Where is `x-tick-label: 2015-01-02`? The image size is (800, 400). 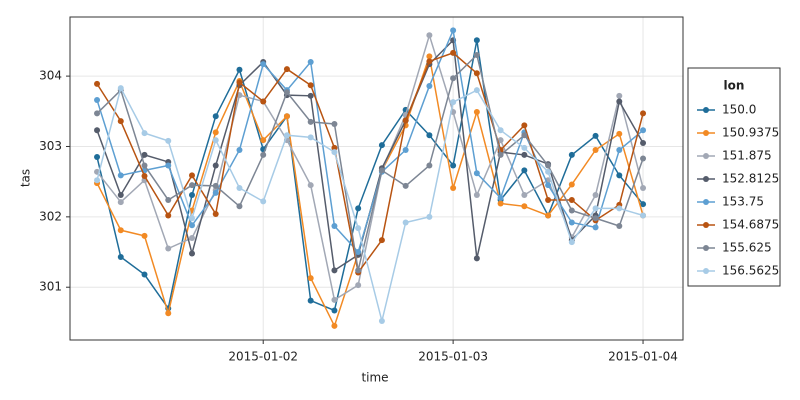 x-tick-label: 2015-01-02 is located at coordinates (263, 357).